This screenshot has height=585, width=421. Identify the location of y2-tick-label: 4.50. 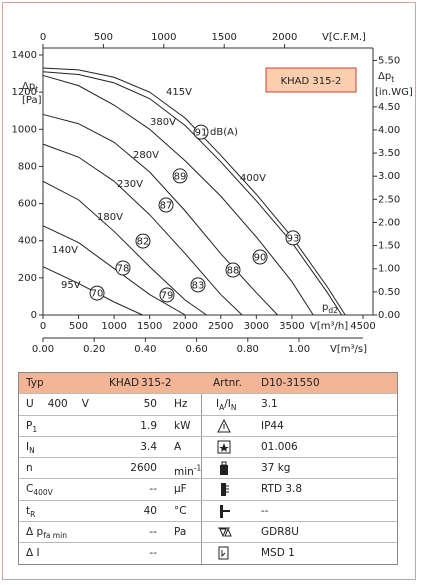
(389, 107).